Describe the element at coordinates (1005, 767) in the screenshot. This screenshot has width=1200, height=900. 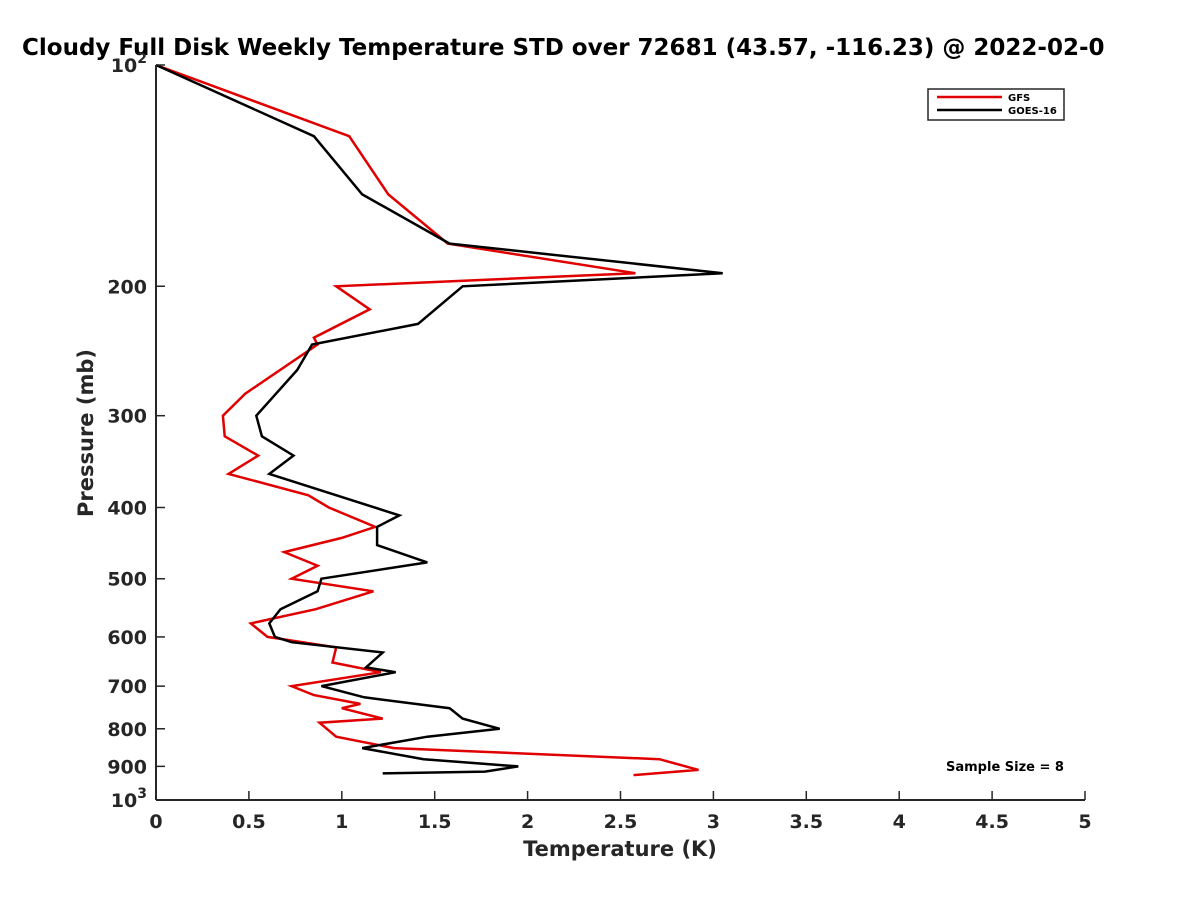
I see `sample-size-annotation: Sample Size = 8` at that location.